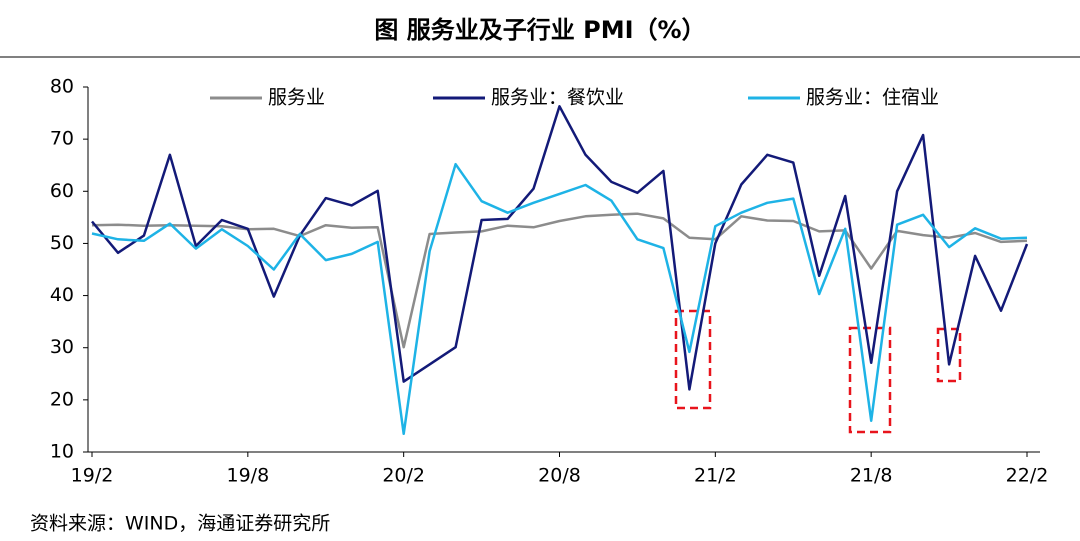 This screenshot has width=1080, height=541. I want to click on legend-label: 服务业：餐饮业, so click(557, 98).